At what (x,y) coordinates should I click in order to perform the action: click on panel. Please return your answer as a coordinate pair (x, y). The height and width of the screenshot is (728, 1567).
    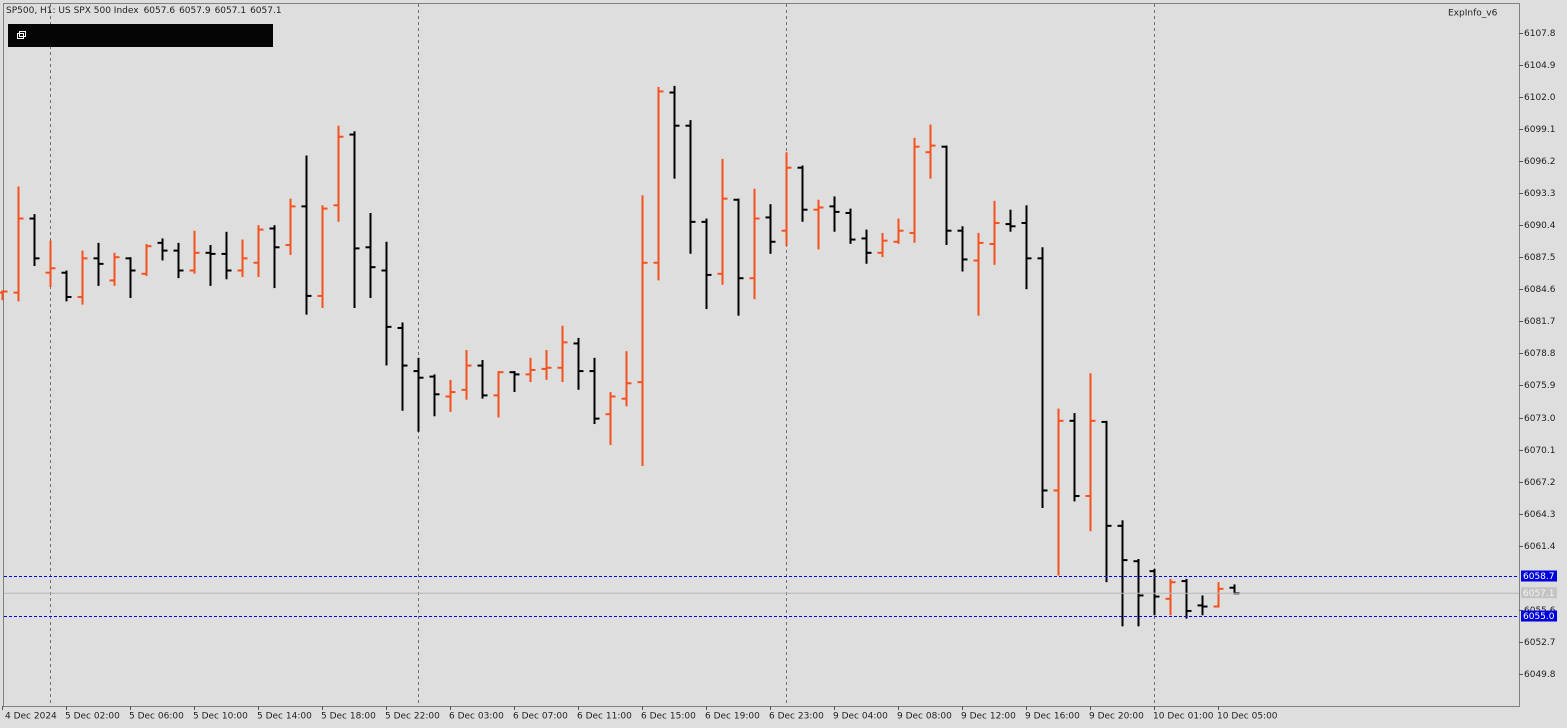
    Looking at the image, I should click on (140, 35).